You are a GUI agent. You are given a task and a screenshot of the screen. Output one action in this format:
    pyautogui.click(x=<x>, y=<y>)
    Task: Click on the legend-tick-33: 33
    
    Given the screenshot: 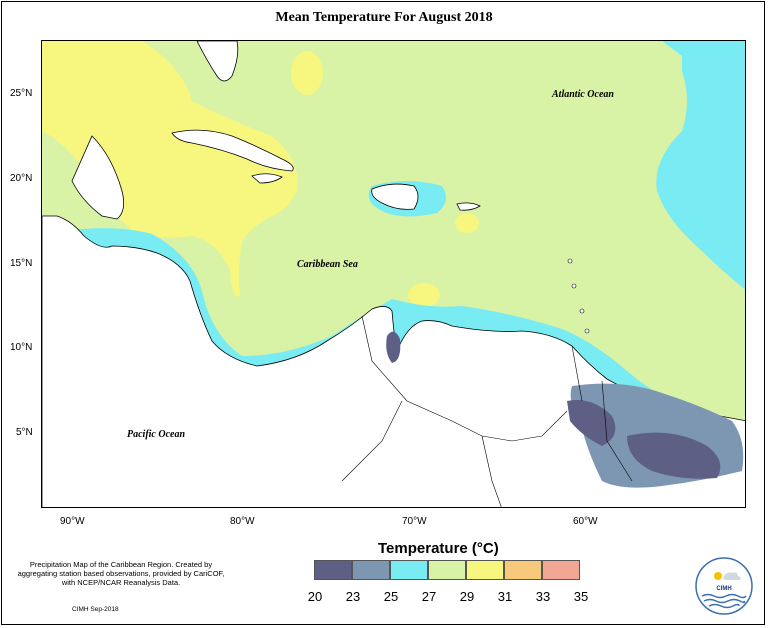 What is the action you would take?
    pyautogui.click(x=543, y=596)
    